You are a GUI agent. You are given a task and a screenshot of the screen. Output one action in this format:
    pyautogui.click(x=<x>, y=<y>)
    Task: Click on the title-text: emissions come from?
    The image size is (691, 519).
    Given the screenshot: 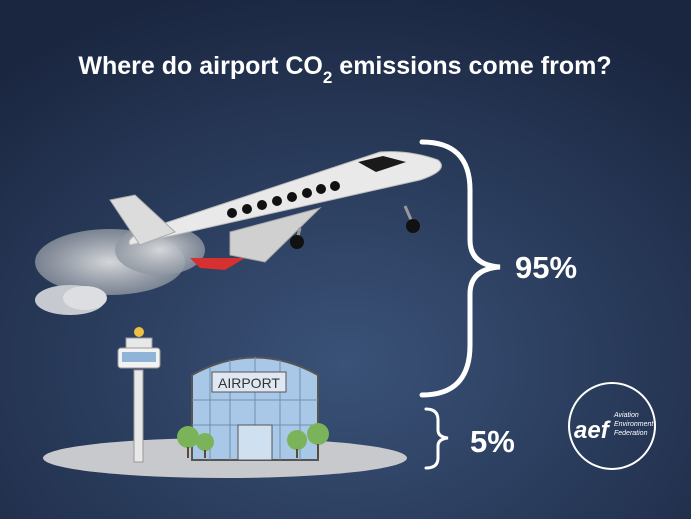 What is the action you would take?
    pyautogui.click(x=471, y=66)
    